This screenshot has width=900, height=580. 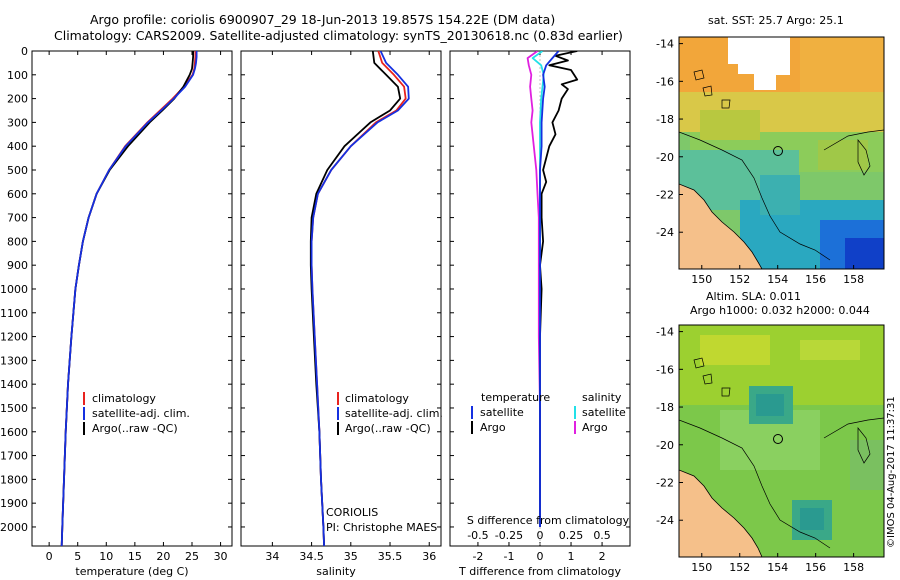 I want to click on sst-map, so click(x=781, y=153).